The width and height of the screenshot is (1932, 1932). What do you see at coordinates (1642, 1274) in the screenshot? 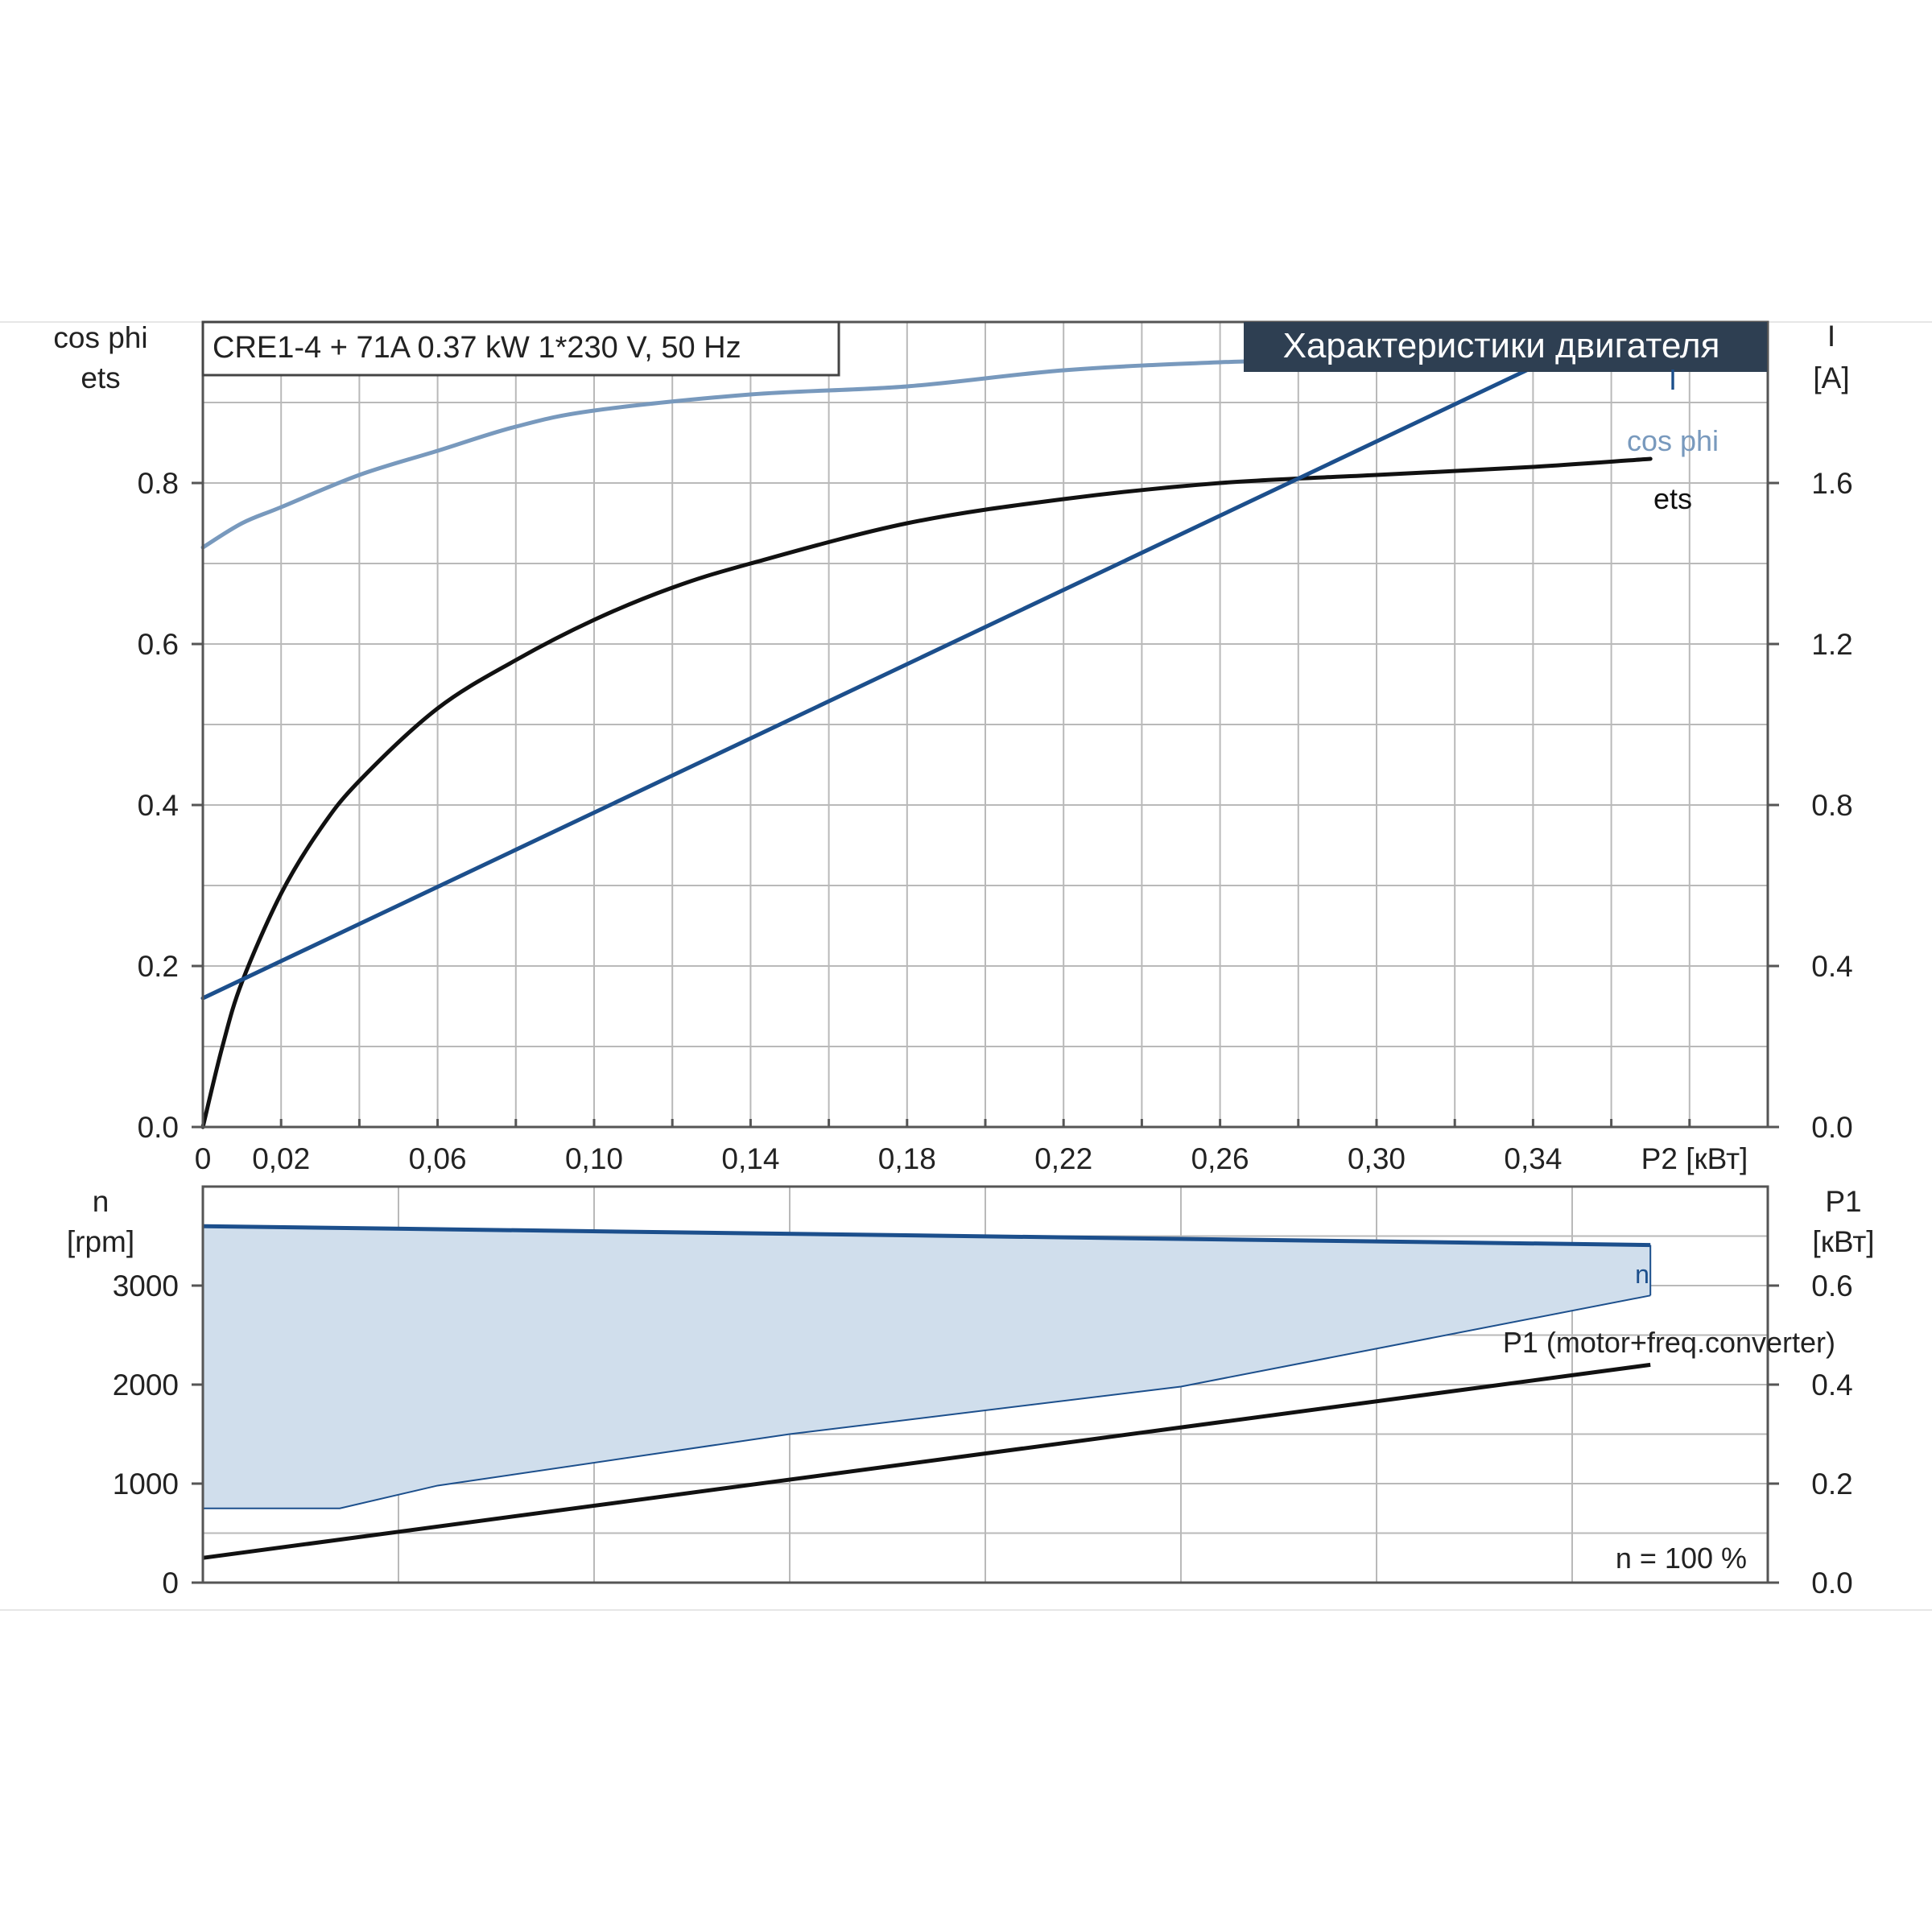
I see `series-label-n: n` at bounding box center [1642, 1274].